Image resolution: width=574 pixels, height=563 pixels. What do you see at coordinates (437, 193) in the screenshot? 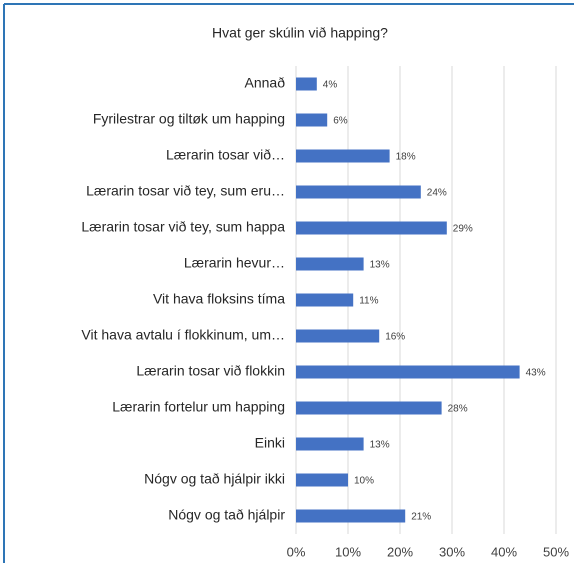
I see `value-label: 24%` at bounding box center [437, 193].